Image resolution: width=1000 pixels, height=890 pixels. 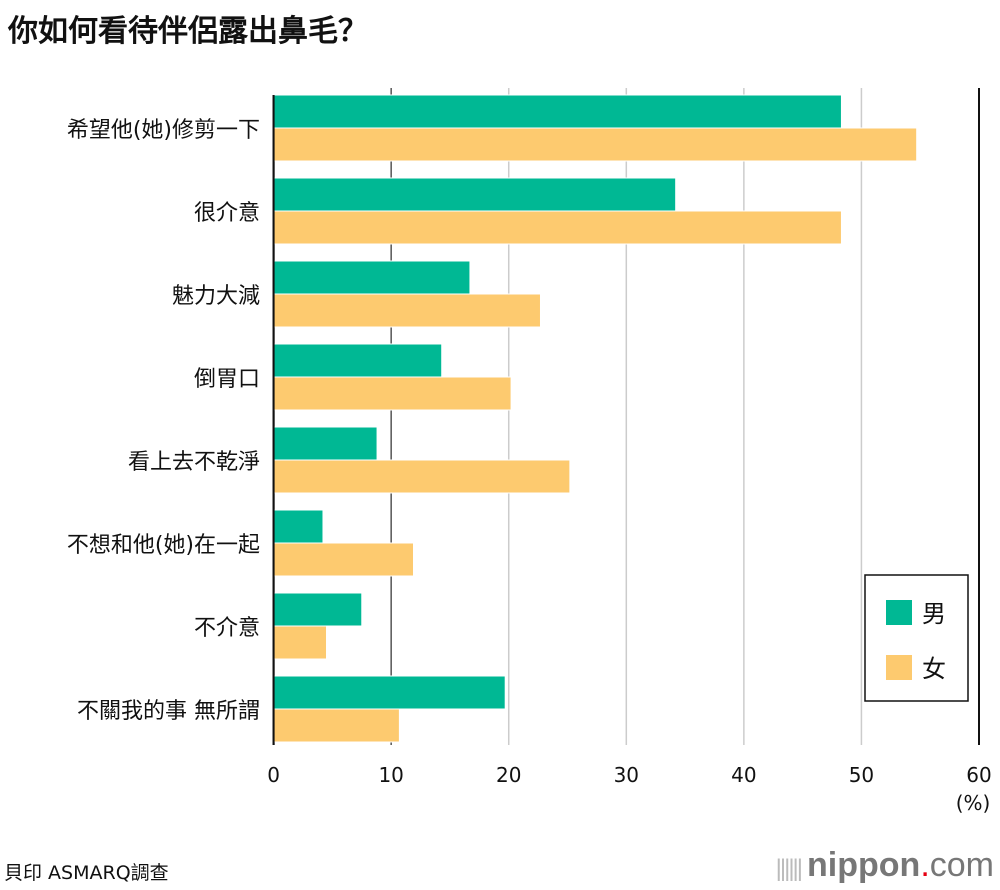 What do you see at coordinates (508, 775) in the screenshot?
I see `x-tick-label: 20` at bounding box center [508, 775].